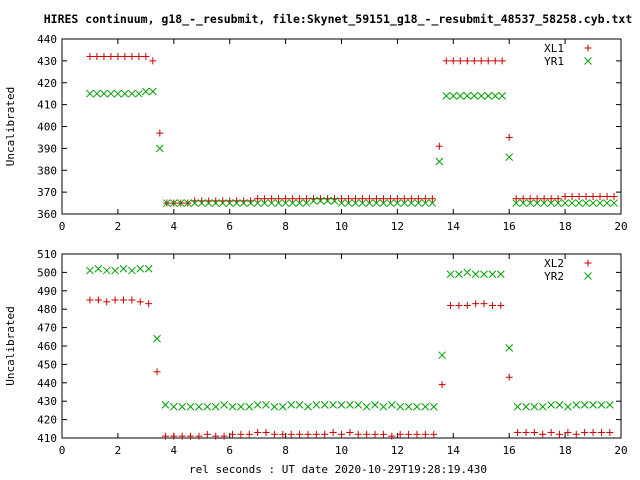  What do you see at coordinates (47, 291) in the screenshot?
I see `y-tick-label: 490` at bounding box center [47, 291].